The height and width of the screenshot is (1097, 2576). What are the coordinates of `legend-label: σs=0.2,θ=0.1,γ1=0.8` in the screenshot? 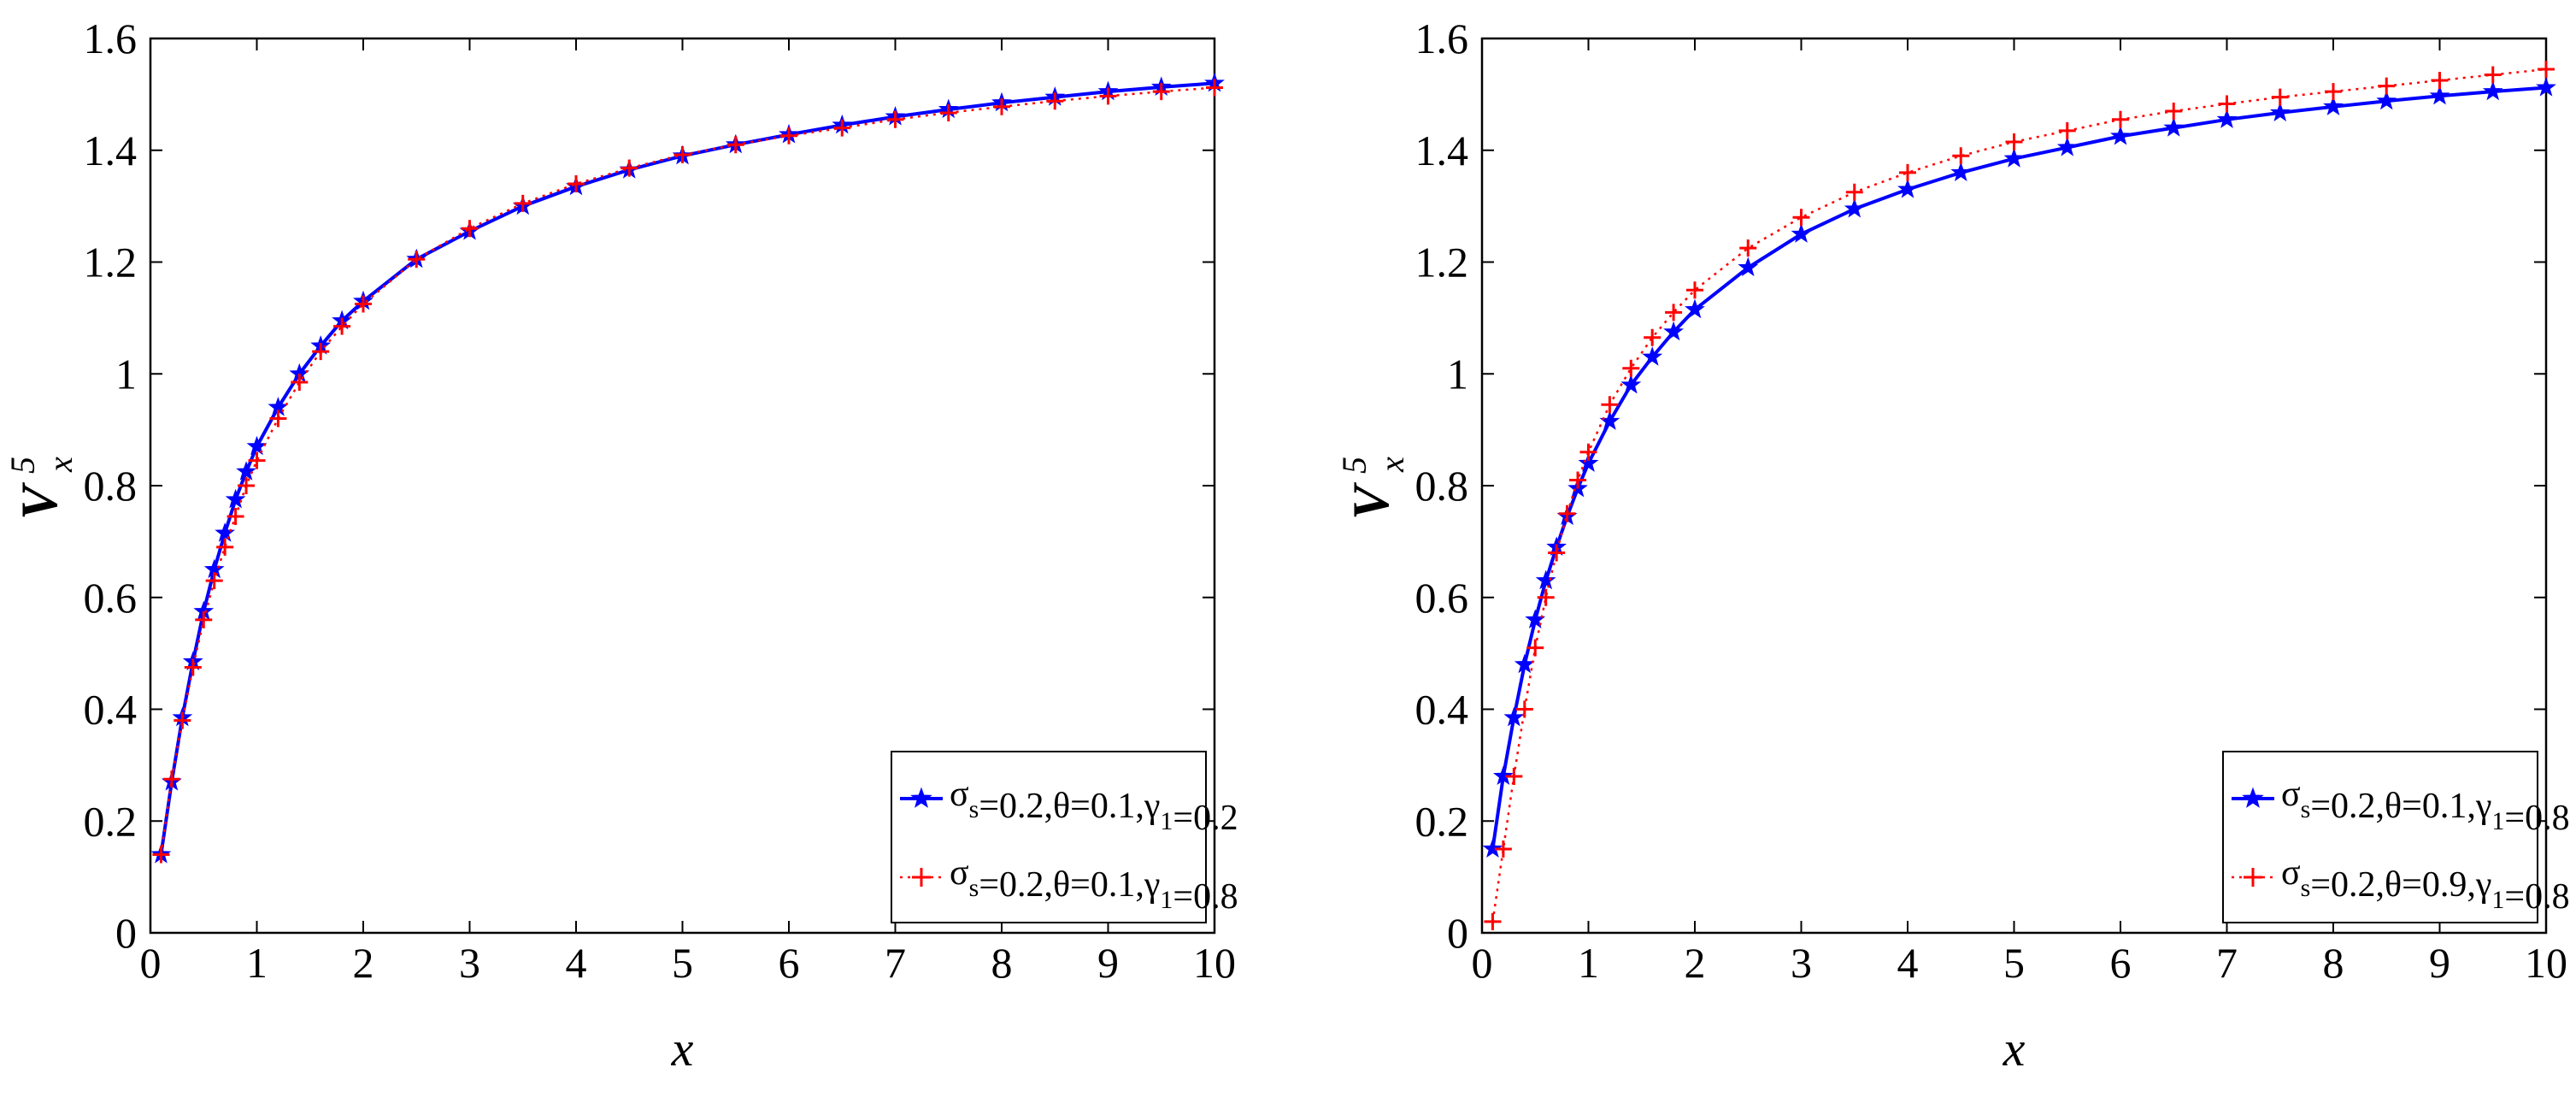 It's located at (1094, 885).